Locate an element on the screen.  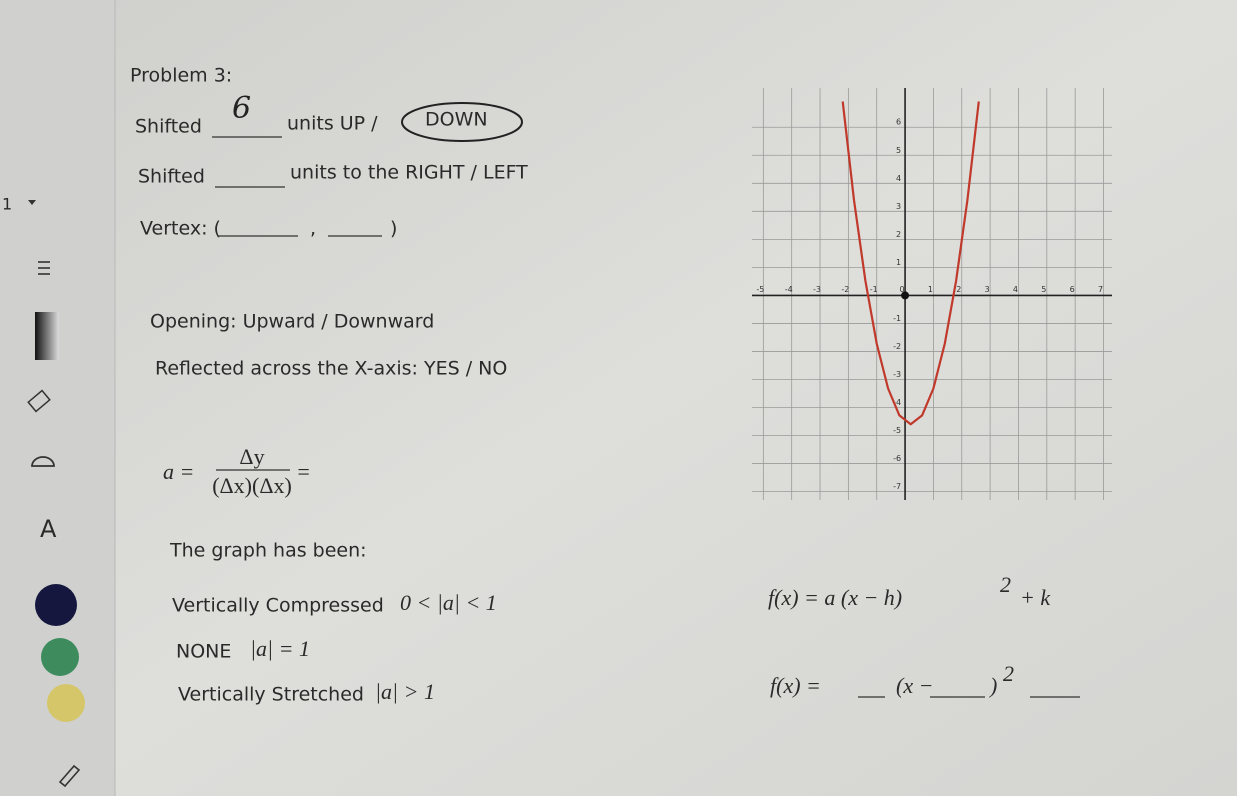
x-tick-label: 2 is located at coordinates (958, 289).